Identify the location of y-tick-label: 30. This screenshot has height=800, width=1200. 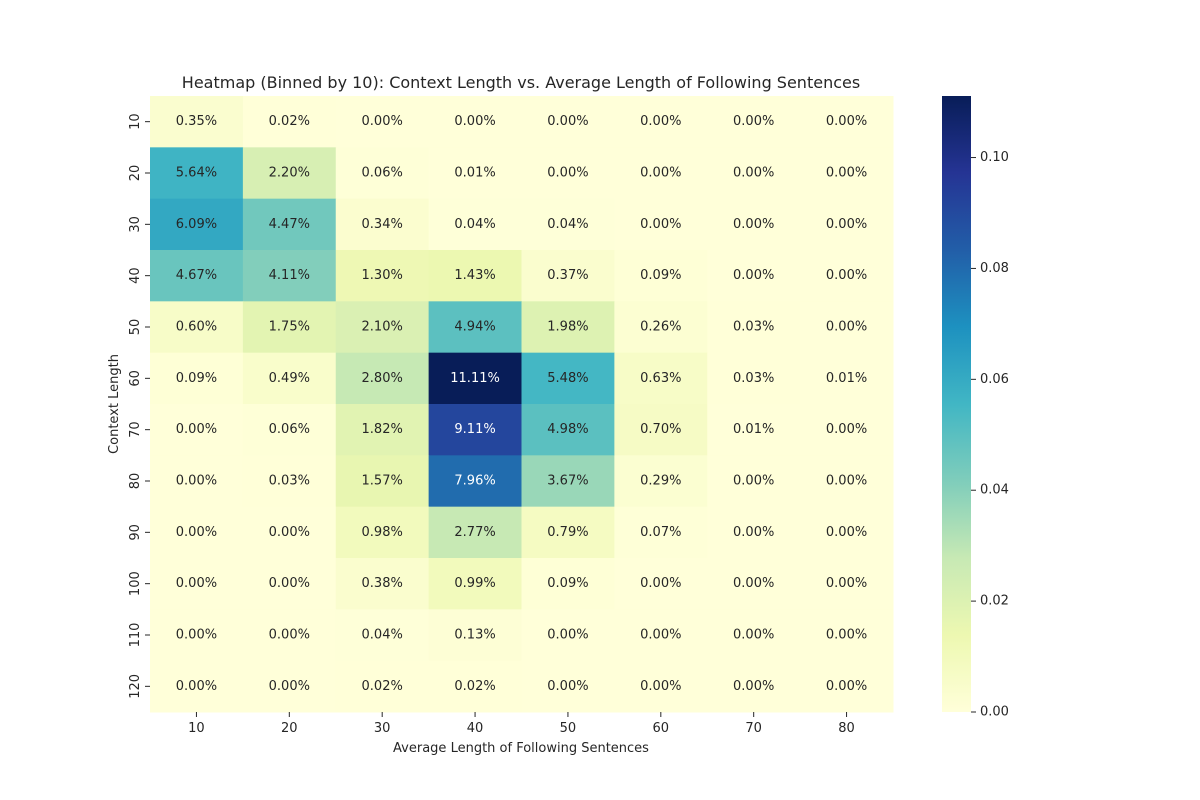
(135, 224).